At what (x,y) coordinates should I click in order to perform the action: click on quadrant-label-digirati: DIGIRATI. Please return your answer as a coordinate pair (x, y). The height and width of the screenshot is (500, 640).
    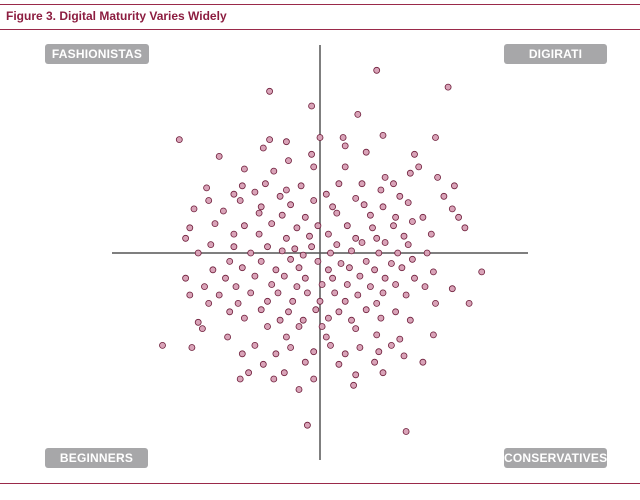
    Looking at the image, I should click on (555, 54).